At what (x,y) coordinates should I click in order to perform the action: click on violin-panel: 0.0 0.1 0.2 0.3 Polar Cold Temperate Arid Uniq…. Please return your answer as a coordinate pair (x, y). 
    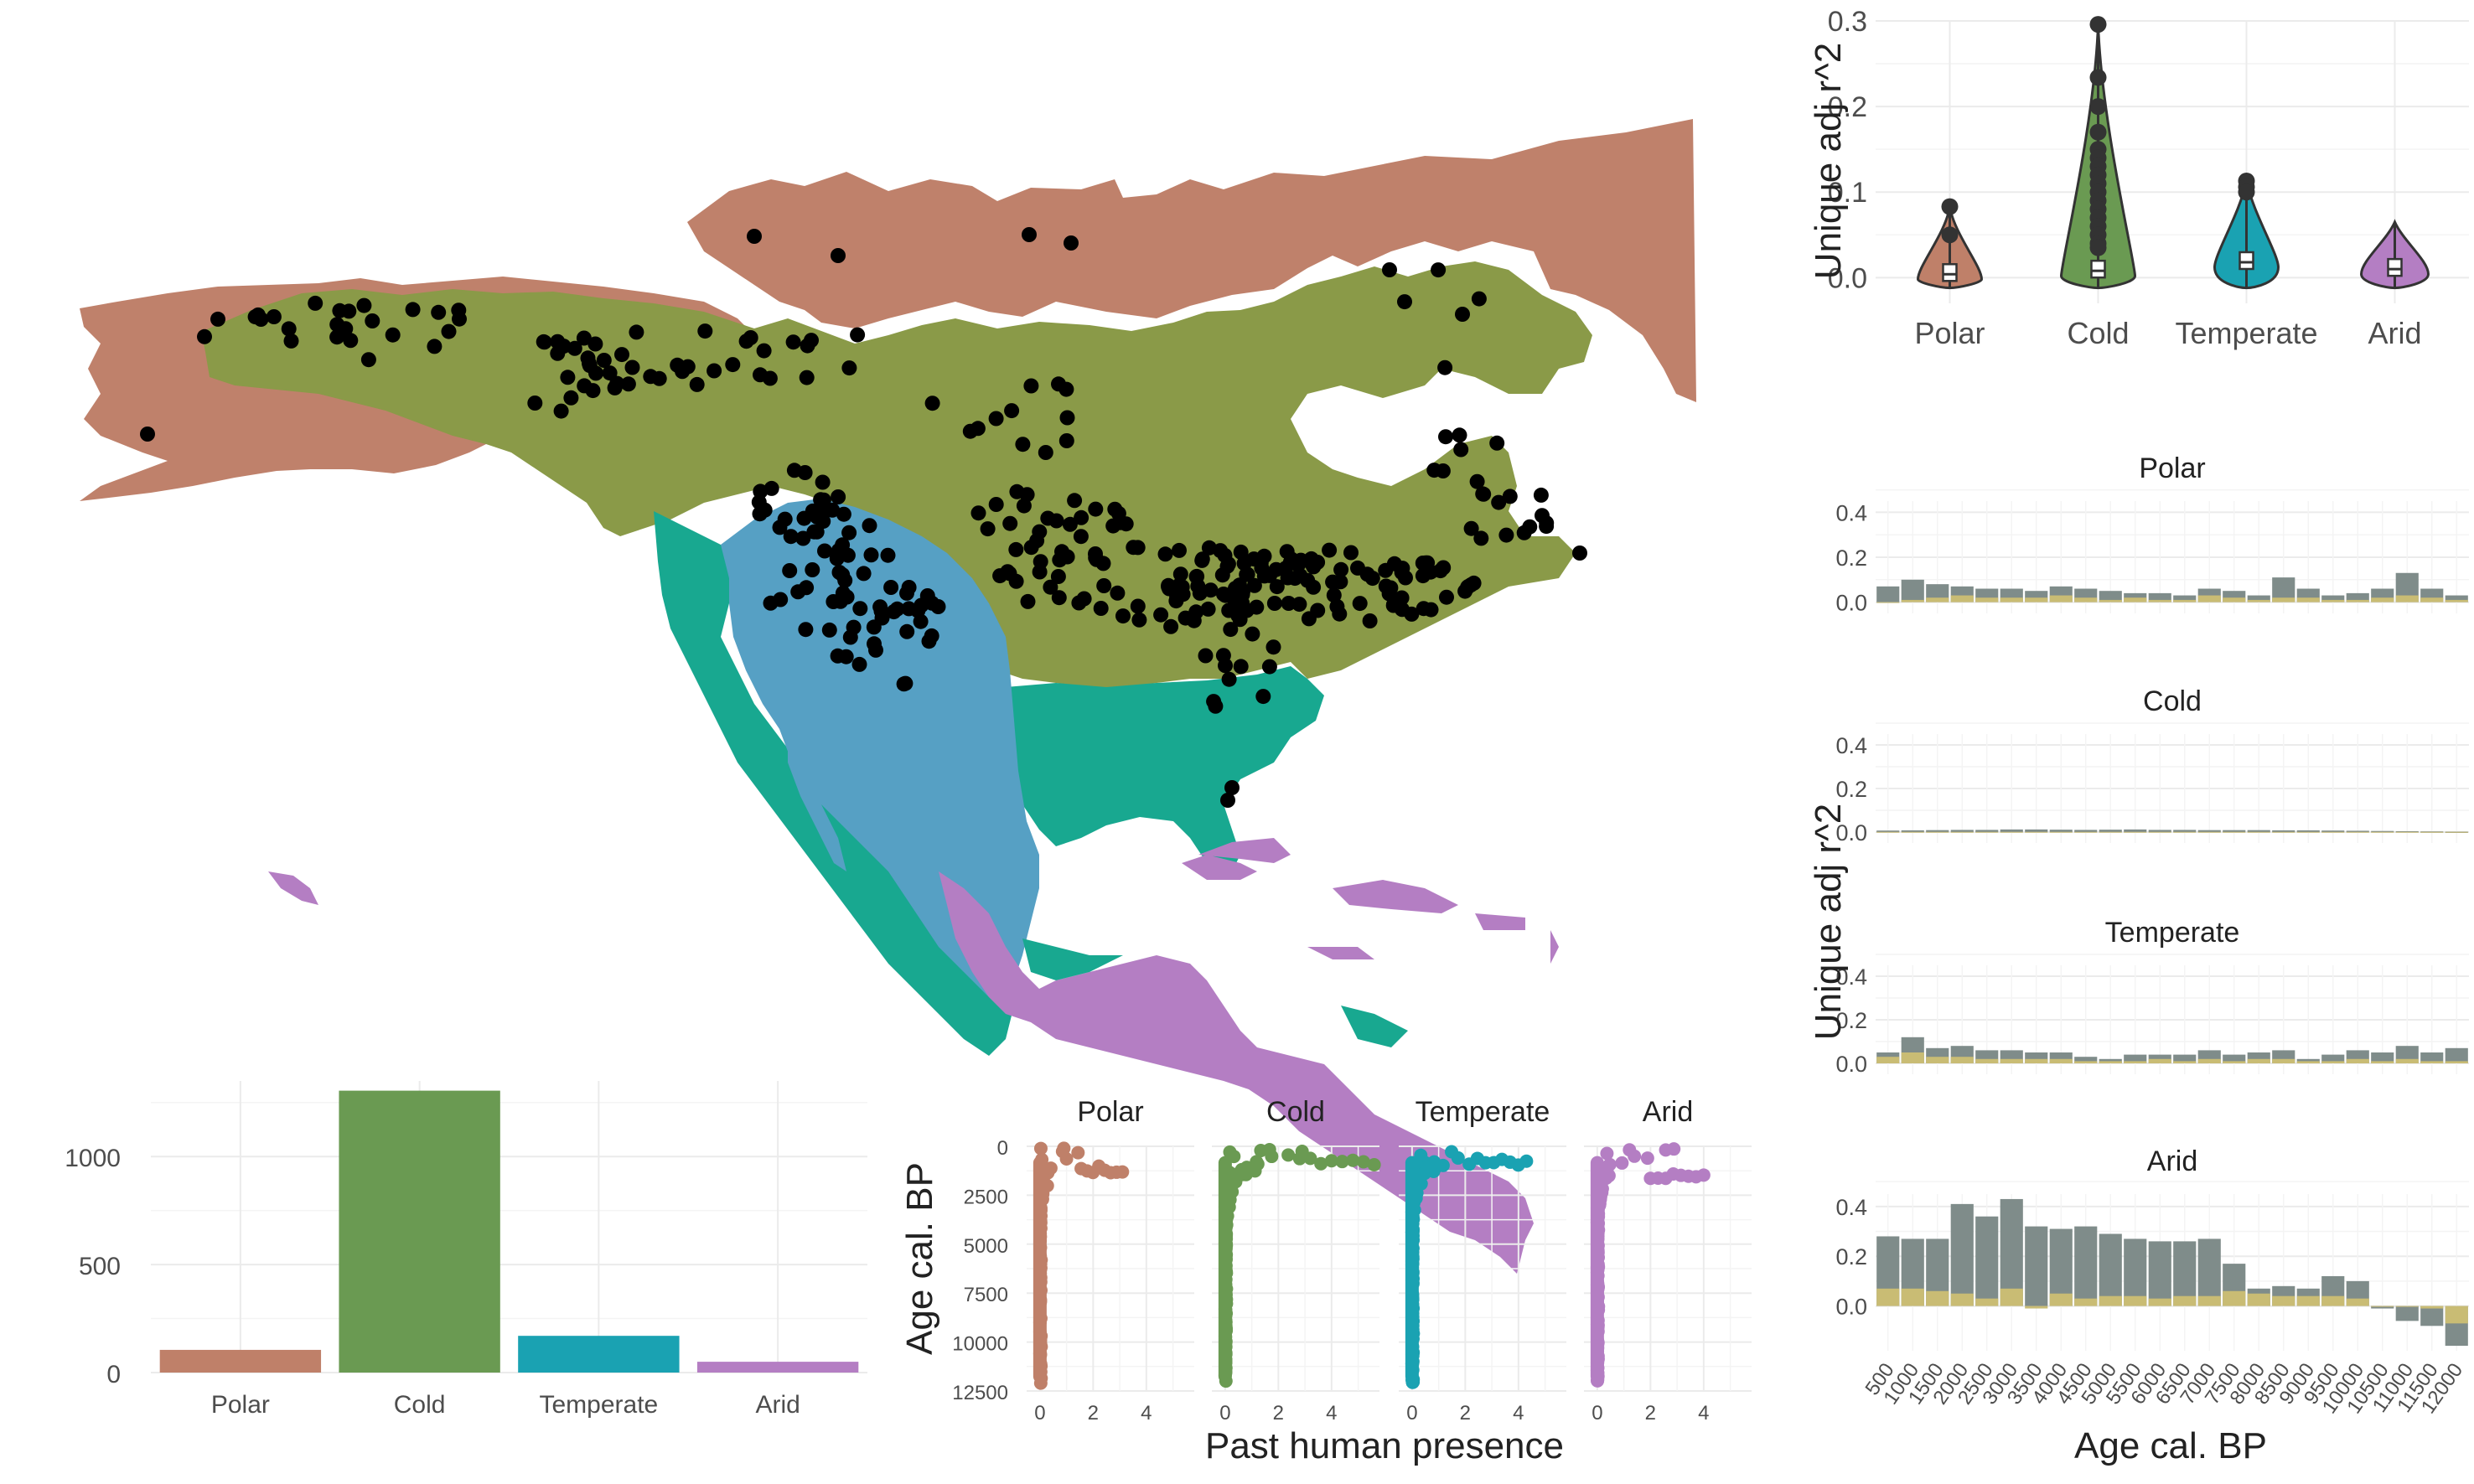
    Looking at the image, I should click on (2139, 178).